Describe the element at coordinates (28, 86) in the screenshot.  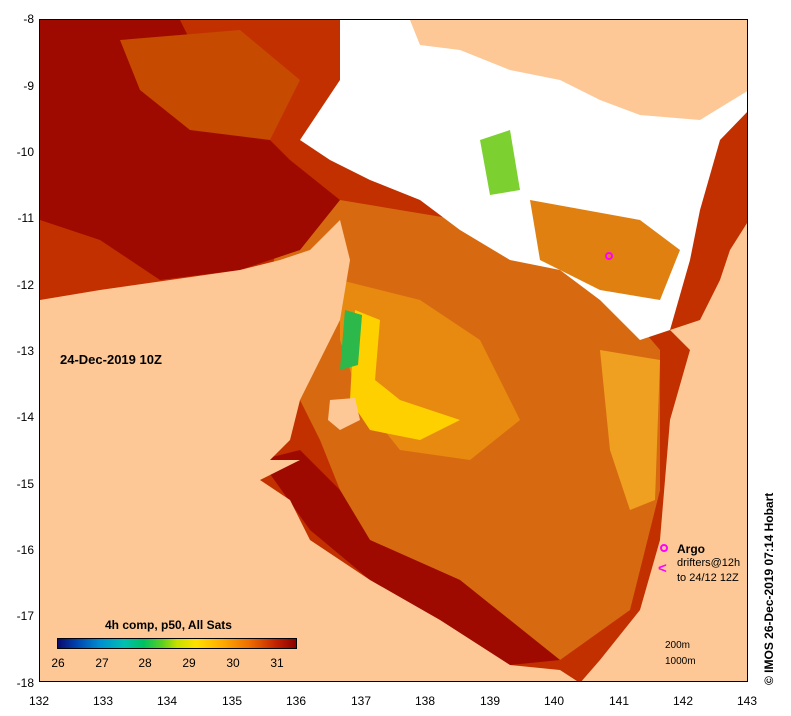
I see `y-tick-label: -9` at that location.